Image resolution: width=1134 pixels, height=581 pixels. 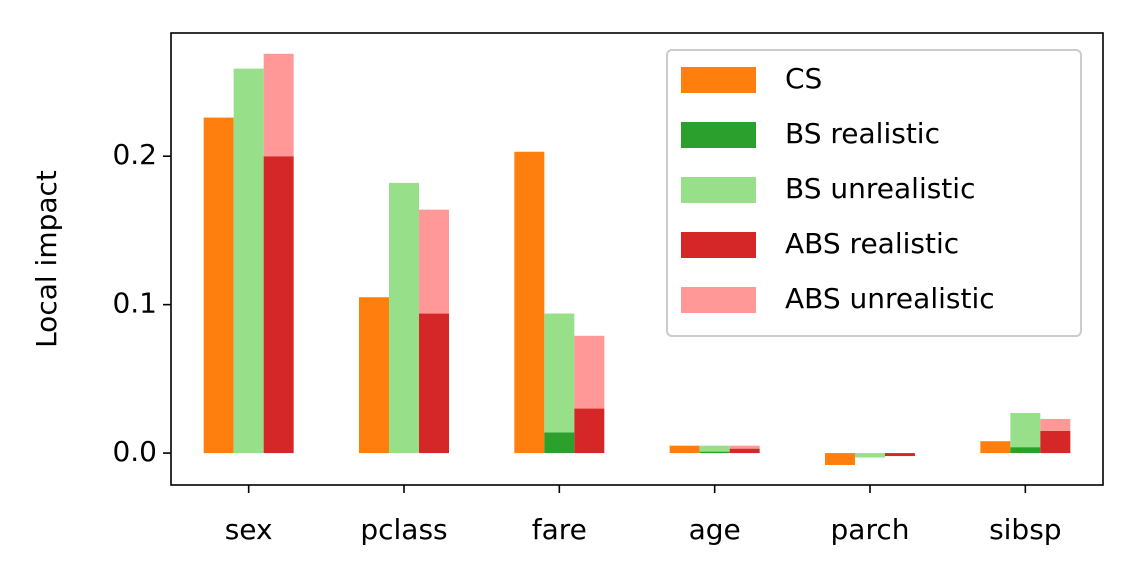 What do you see at coordinates (46, 259) in the screenshot?
I see `y-axis-label: Local impact` at bounding box center [46, 259].